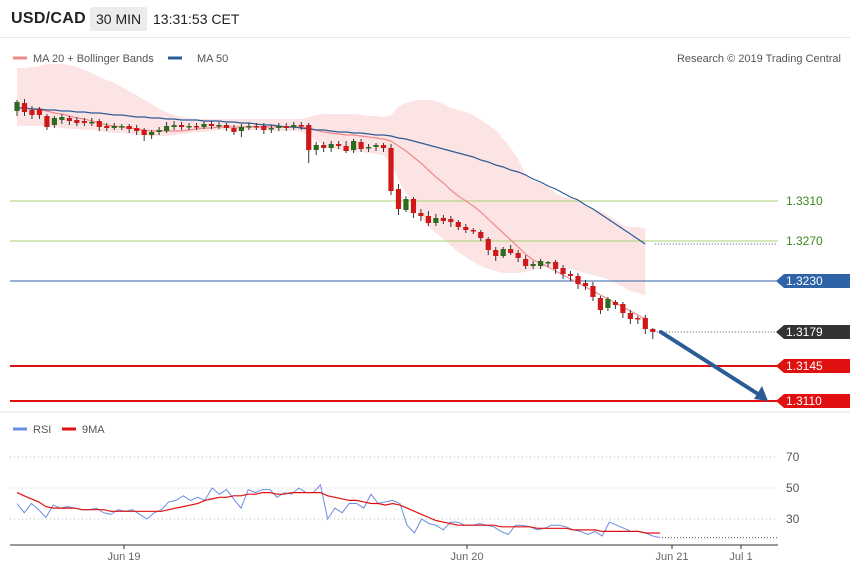 This screenshot has width=850, height=576. What do you see at coordinates (813, 366) in the screenshot?
I see `level-support-4-tag` at bounding box center [813, 366].